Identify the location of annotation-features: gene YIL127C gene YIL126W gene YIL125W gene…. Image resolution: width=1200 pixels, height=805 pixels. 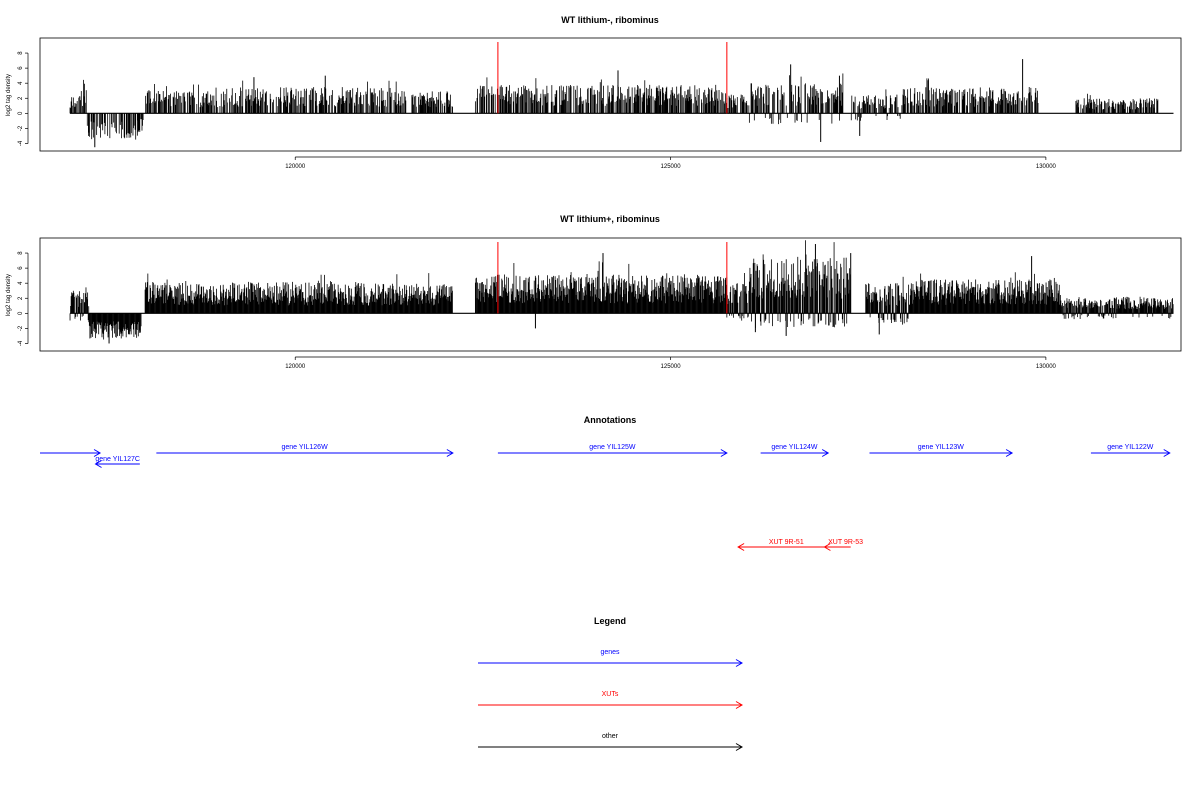
(605, 497).